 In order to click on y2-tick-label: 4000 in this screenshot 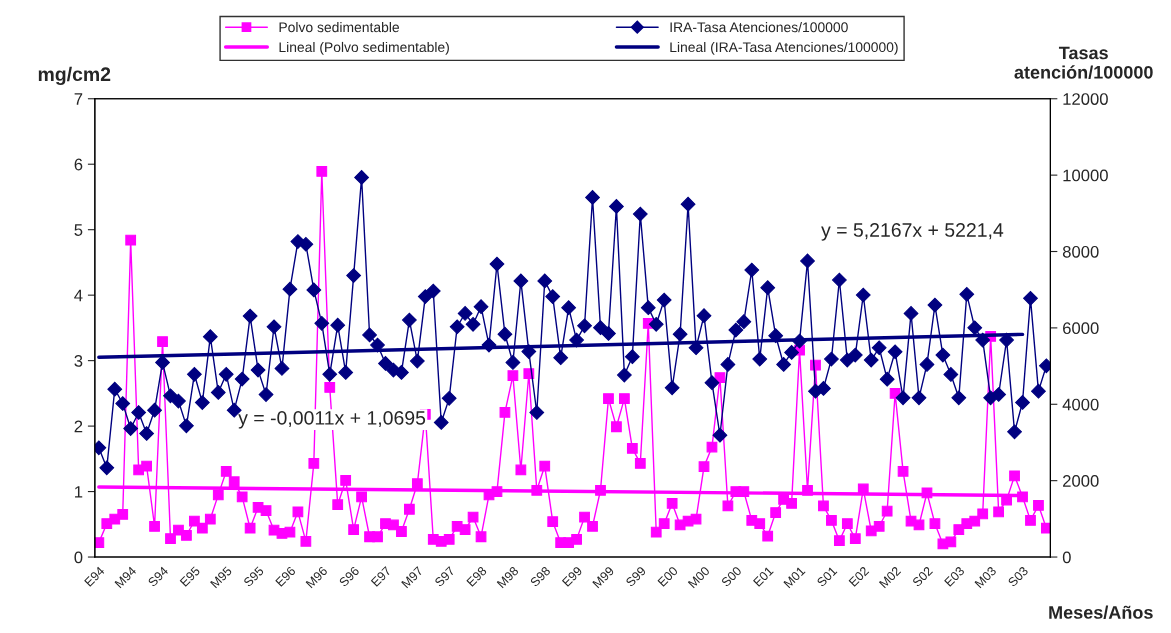, I will do `click(1080, 404)`.